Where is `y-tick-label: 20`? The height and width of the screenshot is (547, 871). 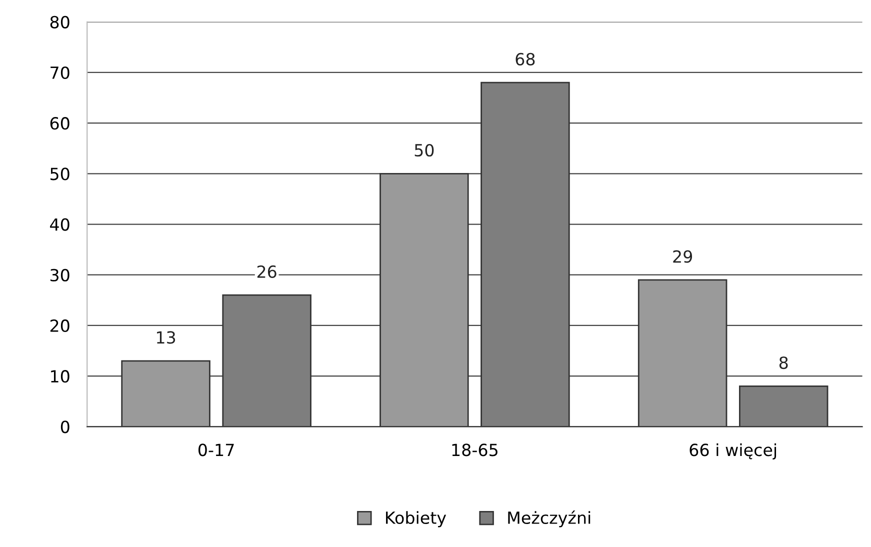 y-tick-label: 20 is located at coordinates (60, 325).